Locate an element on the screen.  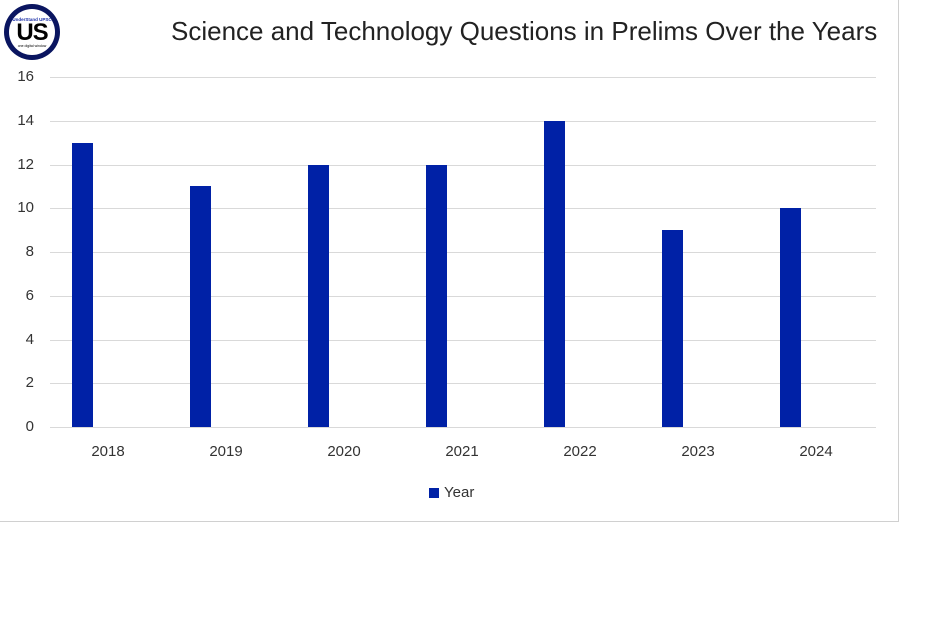
x-tick-label: 2021 is located at coordinates (462, 451).